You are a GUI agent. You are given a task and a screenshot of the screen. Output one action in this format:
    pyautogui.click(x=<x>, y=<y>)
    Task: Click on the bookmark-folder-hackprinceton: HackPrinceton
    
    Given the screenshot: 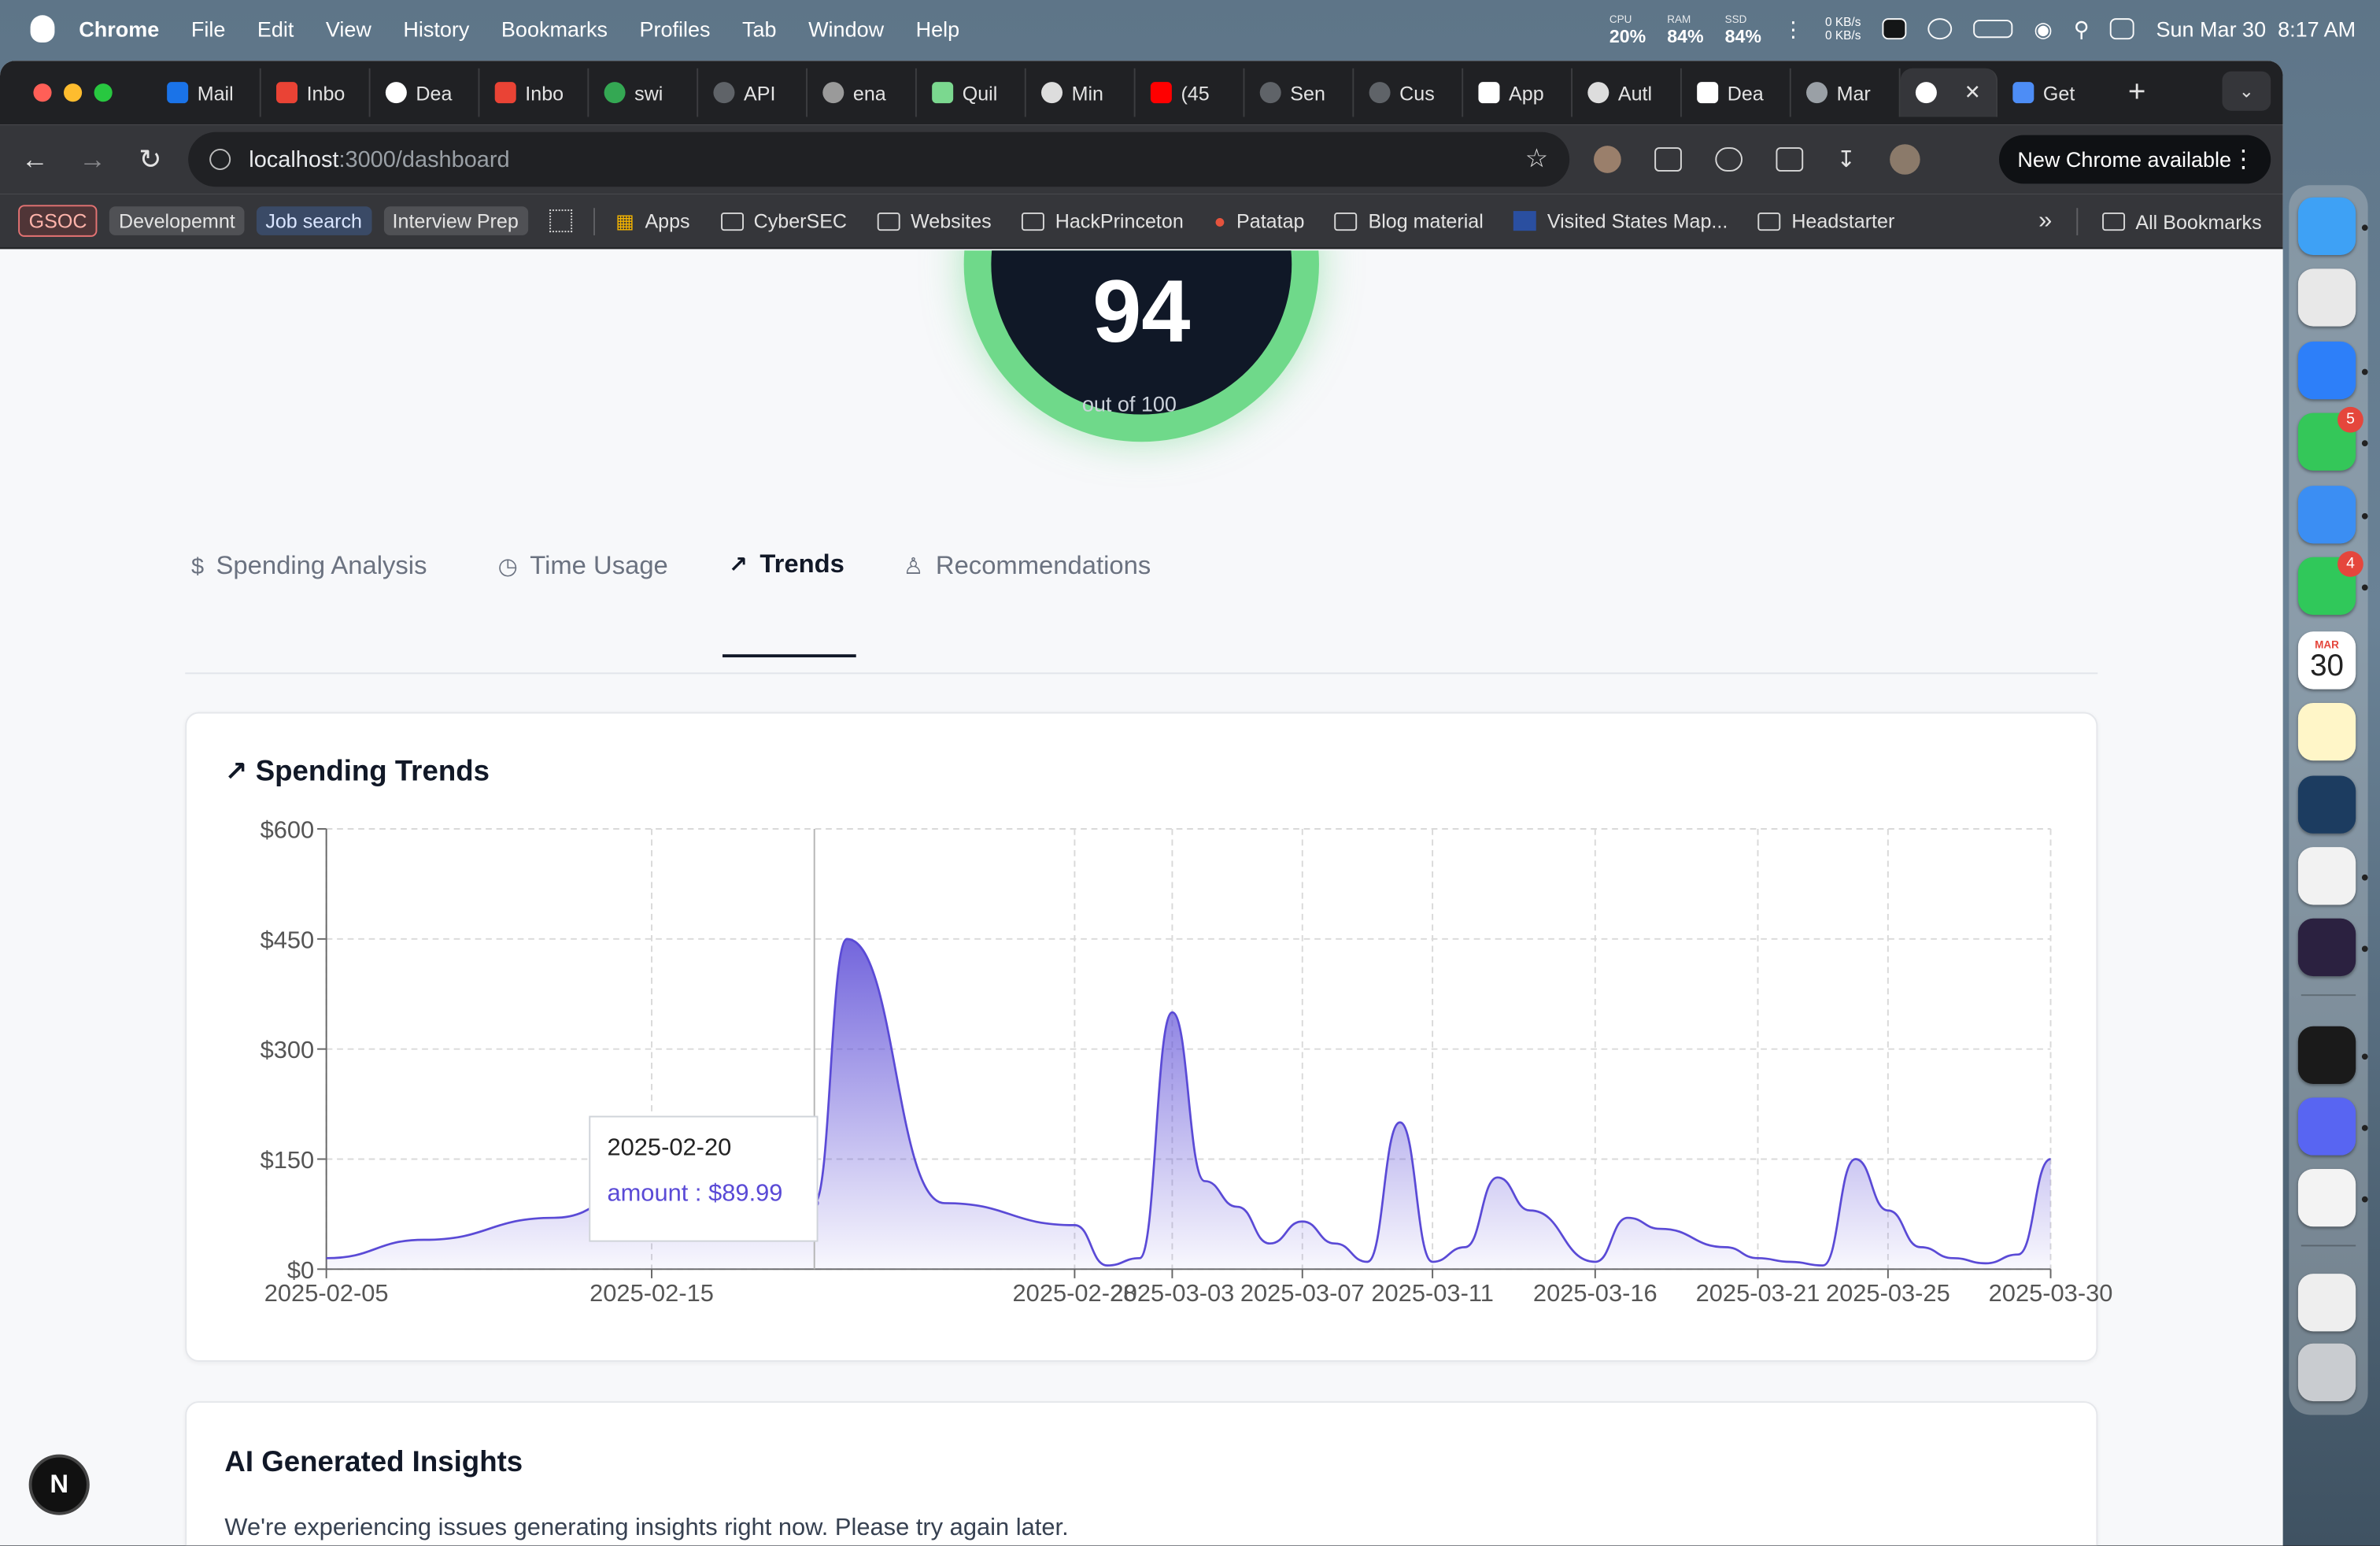 What is the action you would take?
    pyautogui.click(x=1103, y=220)
    